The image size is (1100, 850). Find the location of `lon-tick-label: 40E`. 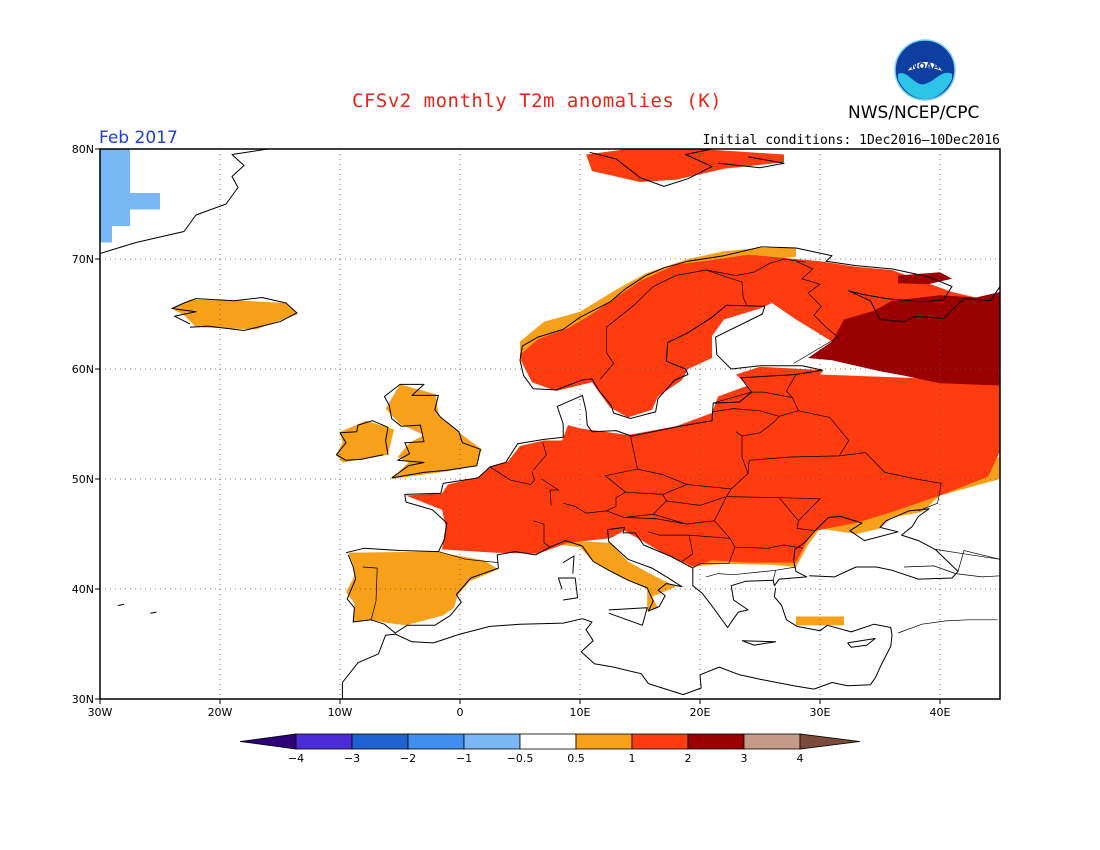

lon-tick-label: 40E is located at coordinates (940, 712).